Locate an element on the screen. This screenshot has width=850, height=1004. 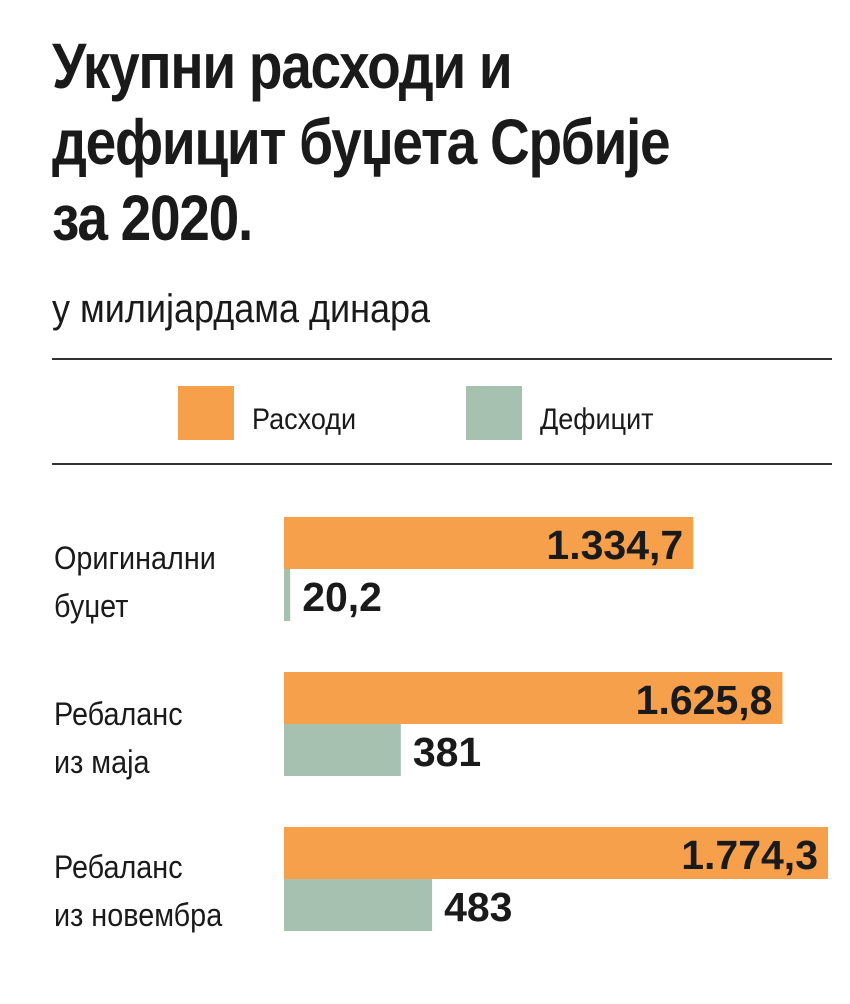
legend-divider is located at coordinates (442, 464).